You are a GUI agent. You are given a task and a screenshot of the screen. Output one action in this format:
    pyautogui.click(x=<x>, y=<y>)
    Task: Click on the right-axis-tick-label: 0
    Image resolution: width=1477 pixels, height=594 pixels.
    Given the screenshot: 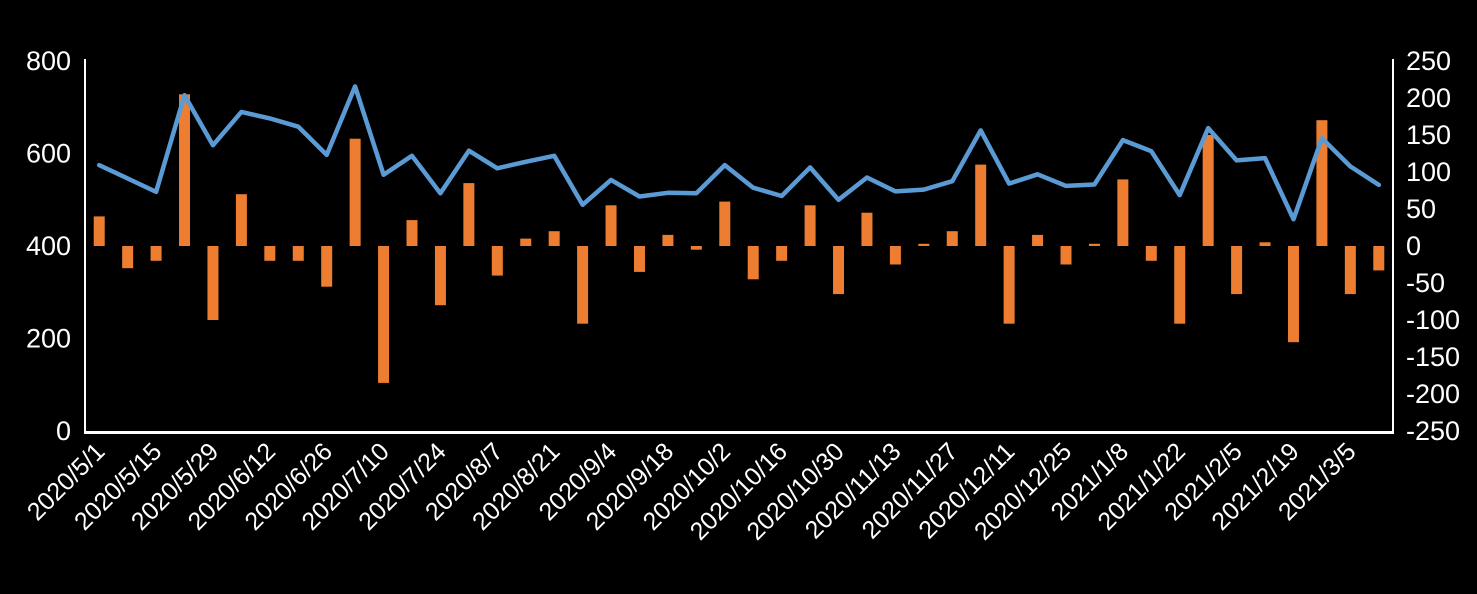 What is the action you would take?
    pyautogui.click(x=1413, y=246)
    